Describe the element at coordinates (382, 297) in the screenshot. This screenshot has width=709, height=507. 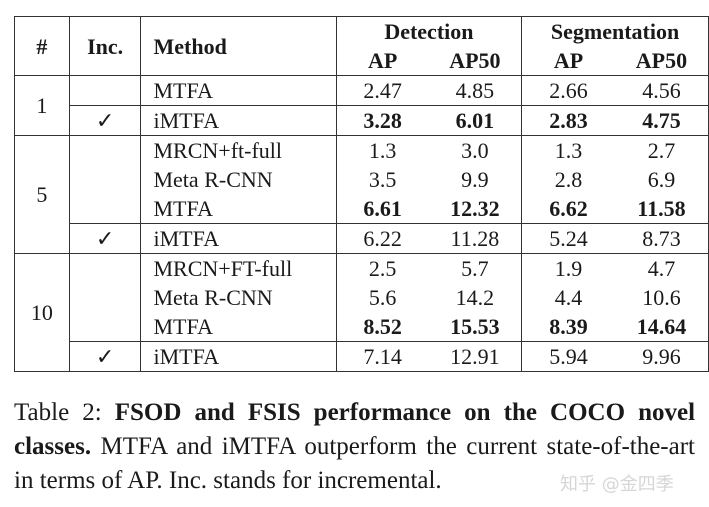
I see `value-cell: 5.6` at that location.